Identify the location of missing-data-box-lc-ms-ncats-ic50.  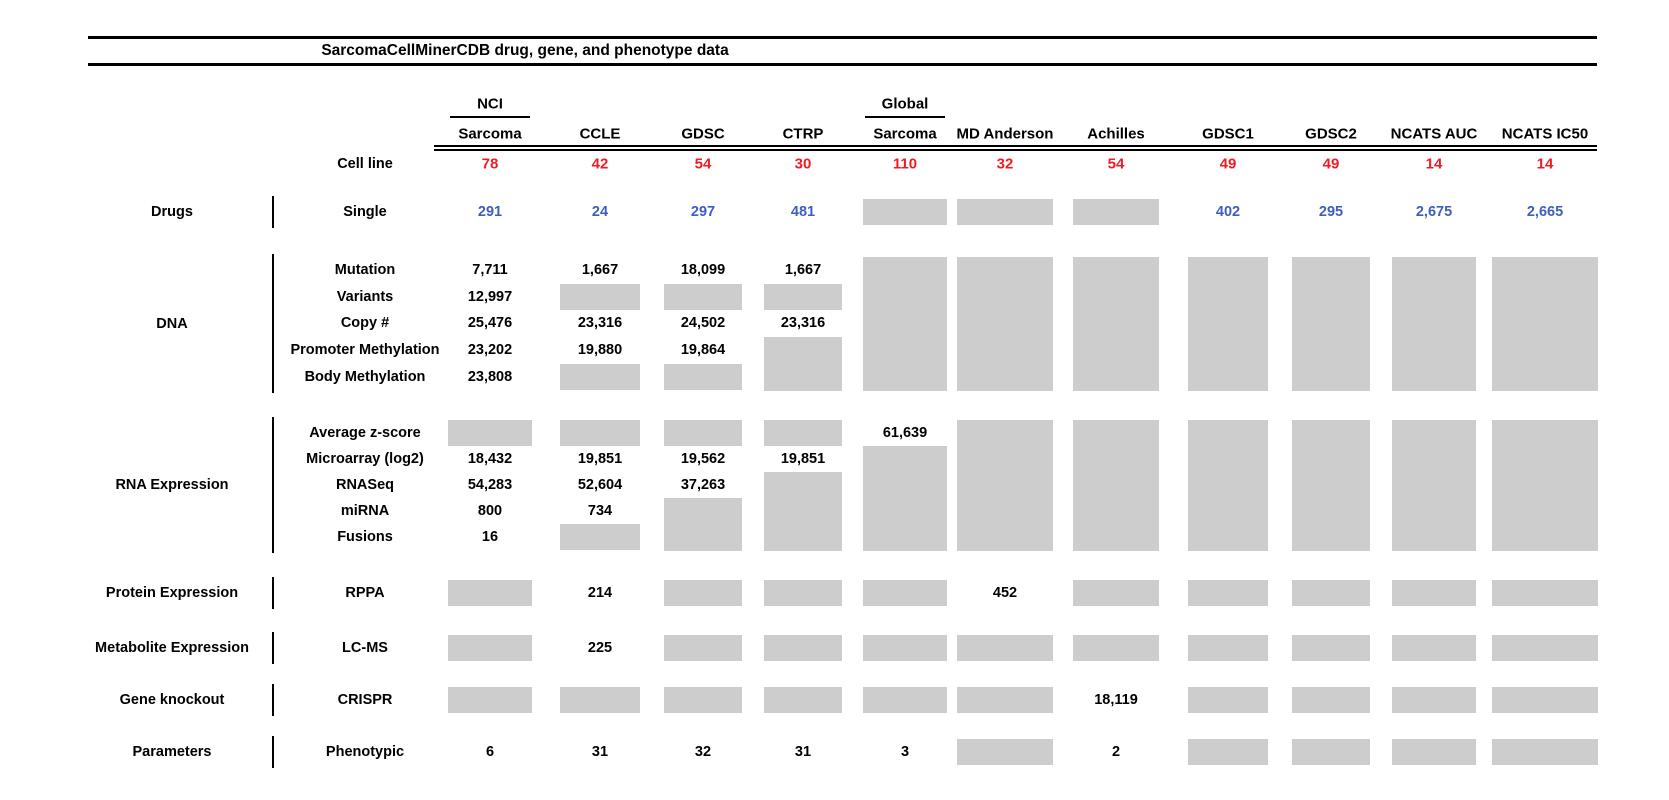
(1545, 648).